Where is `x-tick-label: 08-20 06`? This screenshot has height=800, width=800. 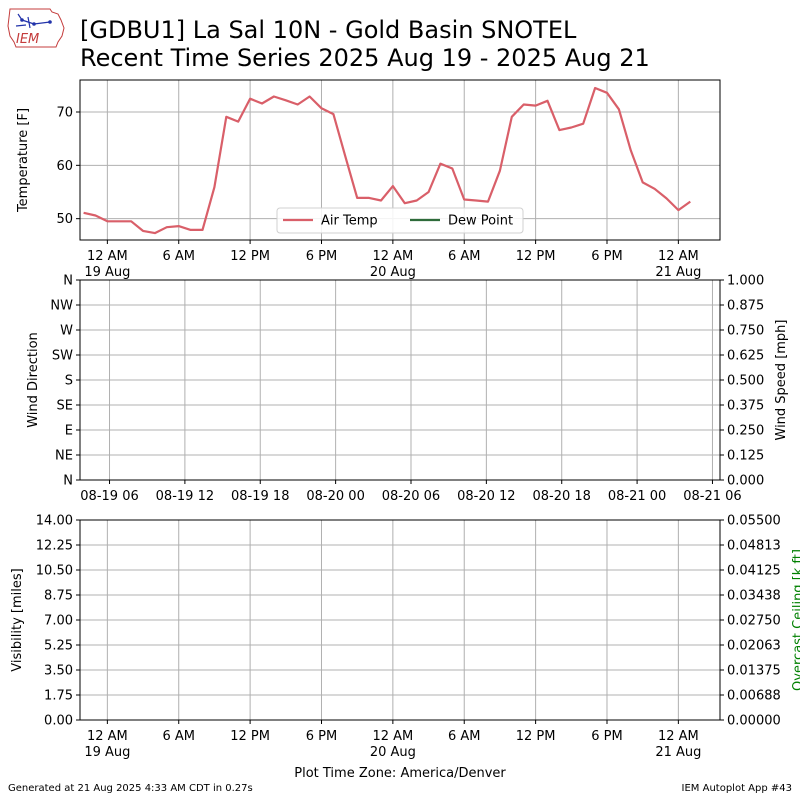
x-tick-label: 08-20 06 is located at coordinates (411, 496).